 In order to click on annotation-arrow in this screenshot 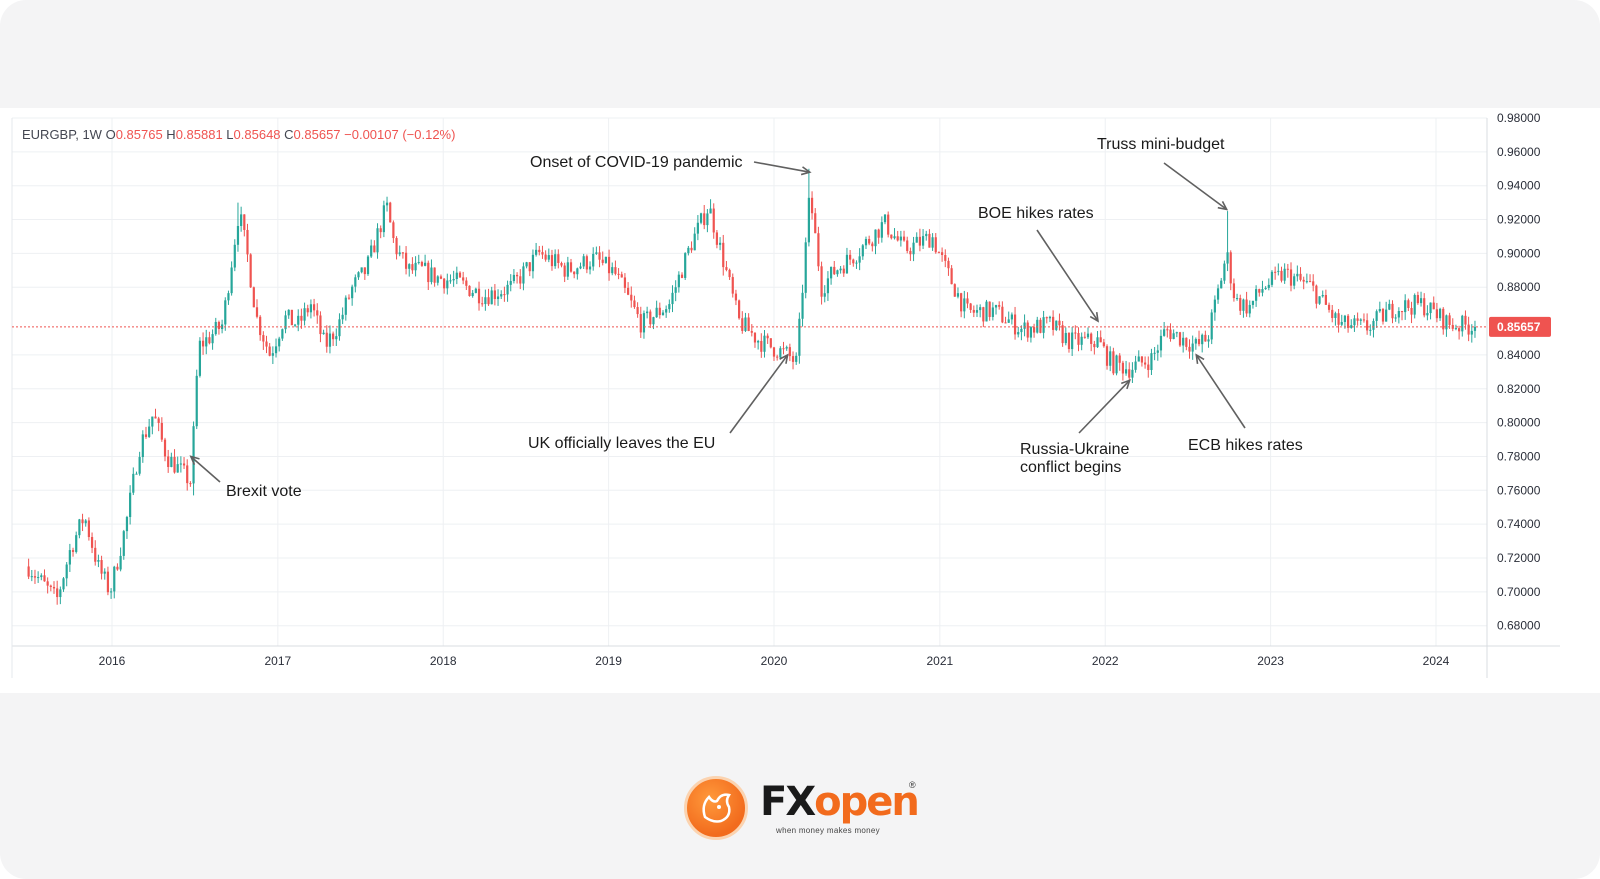, I will do `click(1067, 275)`.